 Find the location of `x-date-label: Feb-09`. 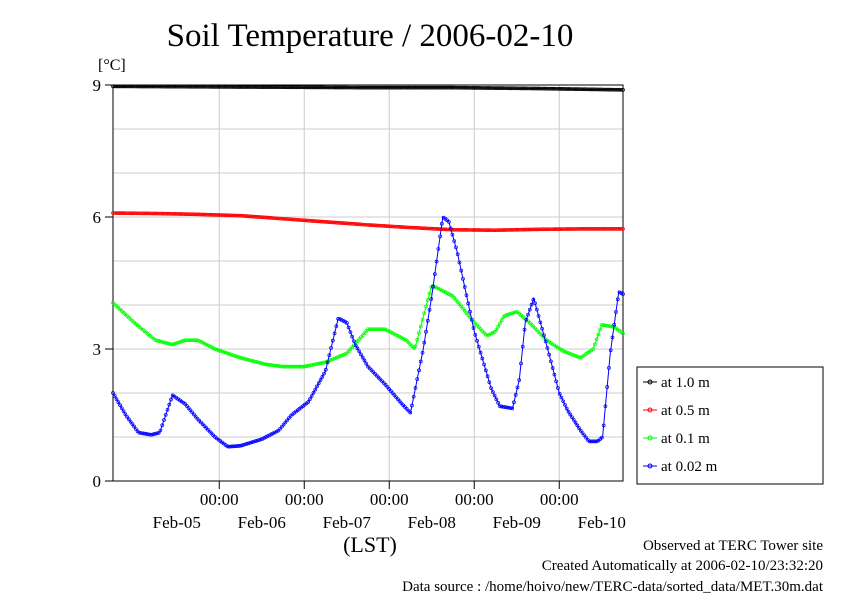

x-date-label: Feb-09 is located at coordinates (517, 522).